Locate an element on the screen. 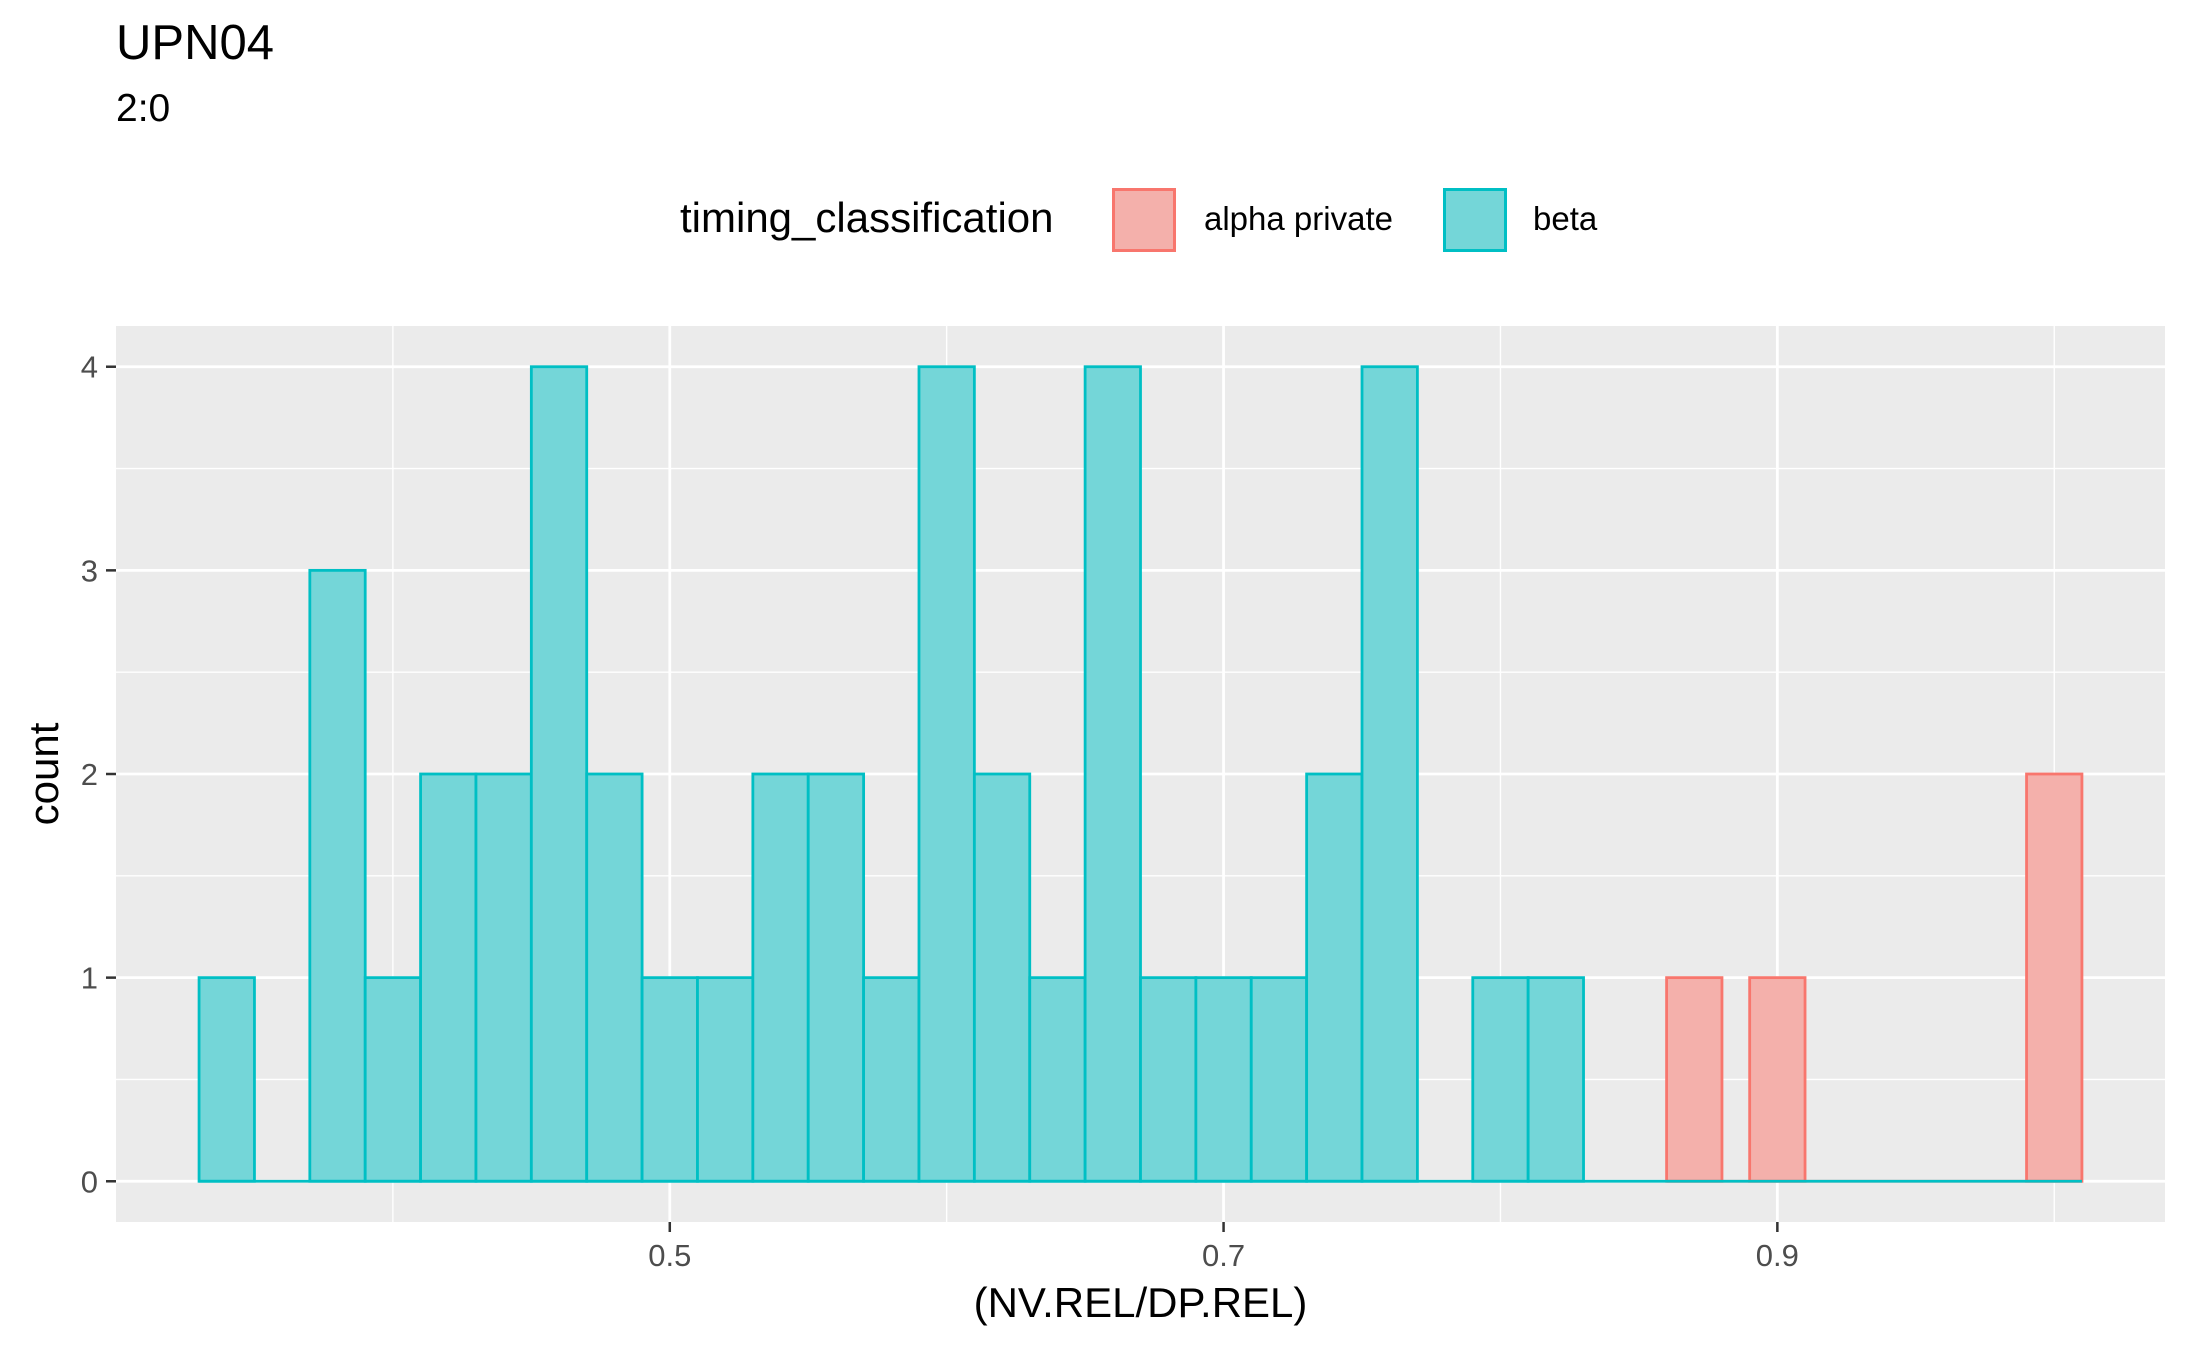  y-tick-label: 1 is located at coordinates (89, 978).